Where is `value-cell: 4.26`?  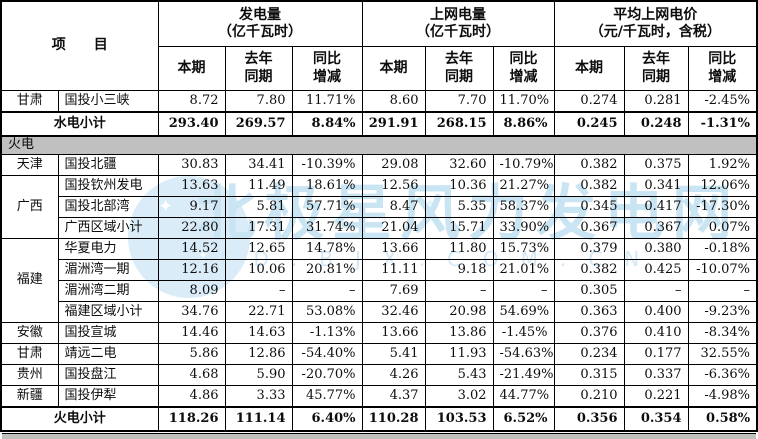
value-cell: 4.26 is located at coordinates (393, 375).